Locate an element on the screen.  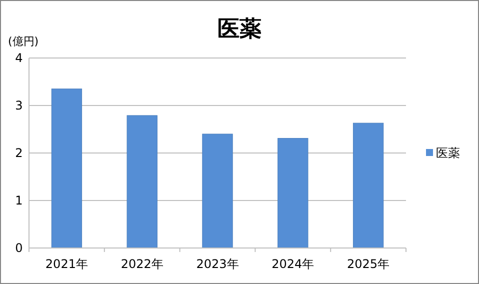
y-tick-label: 3 is located at coordinates (19, 105).